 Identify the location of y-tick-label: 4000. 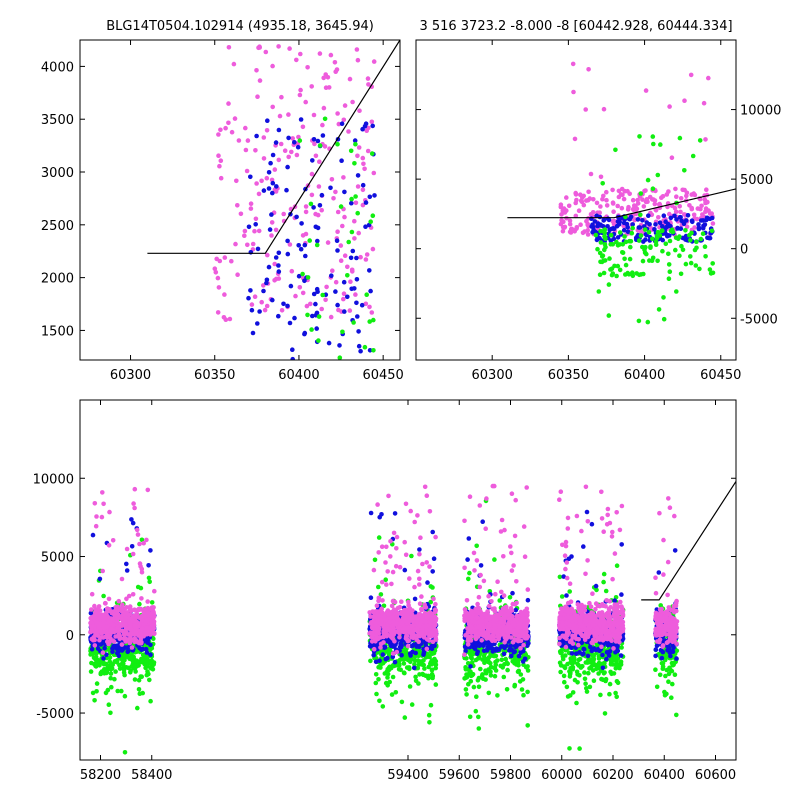
(57, 67).